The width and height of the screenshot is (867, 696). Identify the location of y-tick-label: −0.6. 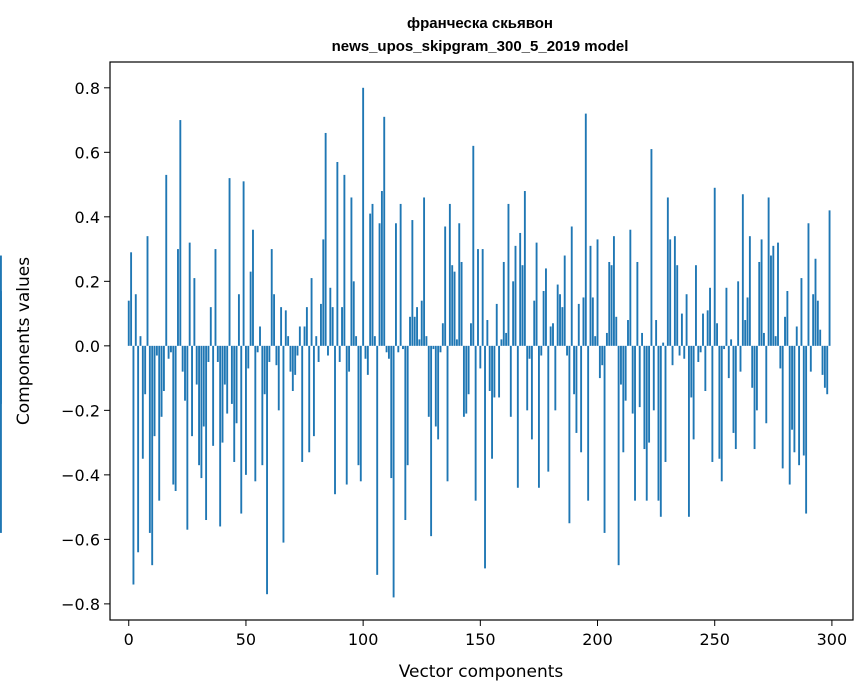
(80, 539).